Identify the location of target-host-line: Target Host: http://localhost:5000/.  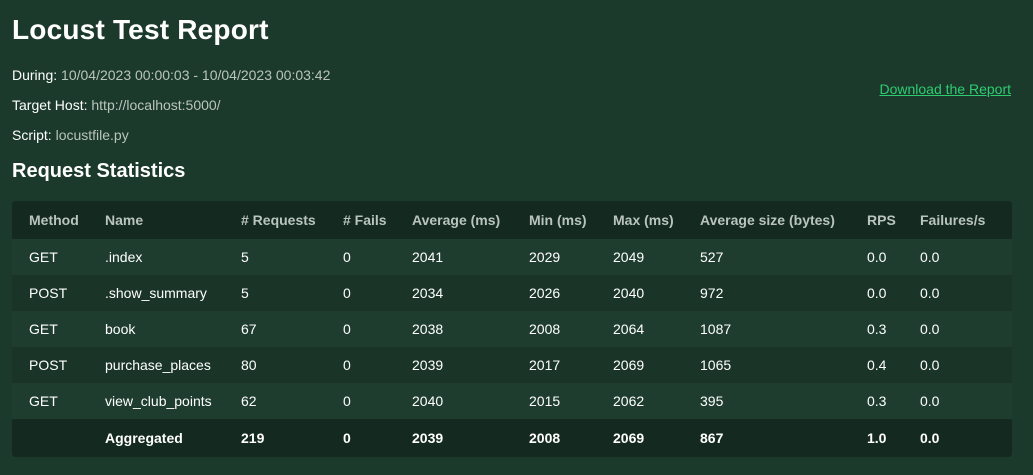
(116, 105).